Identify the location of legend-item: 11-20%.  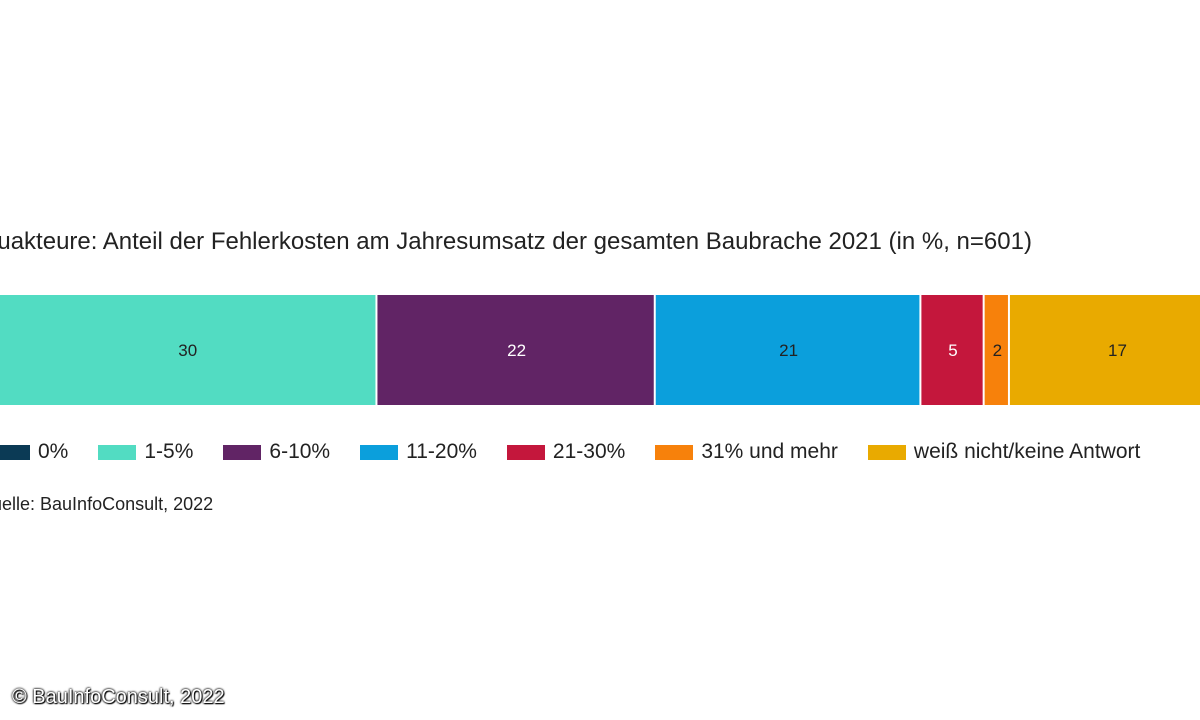
(418, 452).